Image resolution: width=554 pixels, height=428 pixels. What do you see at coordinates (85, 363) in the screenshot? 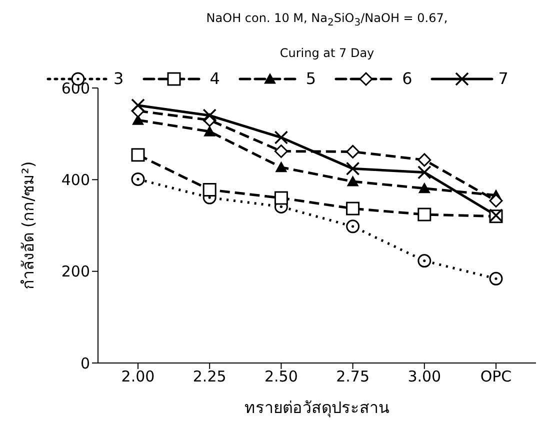
I see `y-tick-label: 0` at bounding box center [85, 363].